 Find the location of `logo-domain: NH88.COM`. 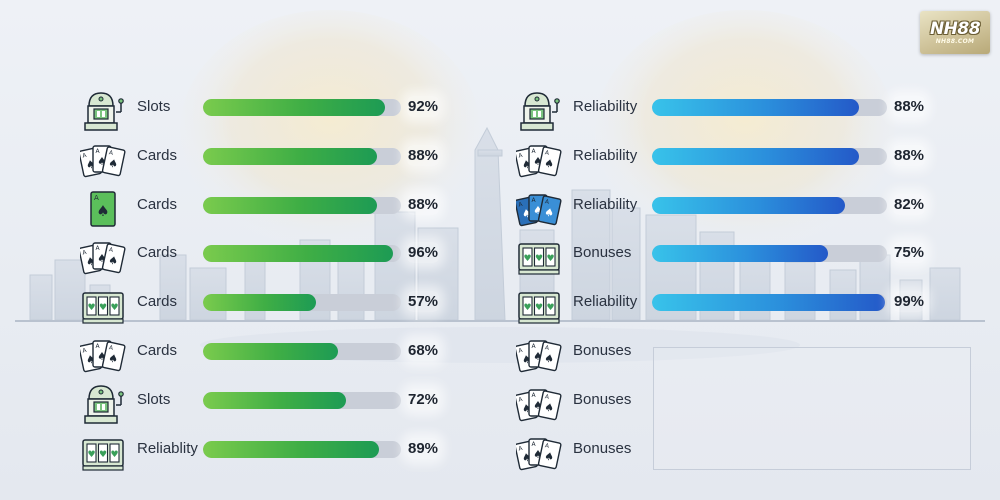

logo-domain: NH88.COM is located at coordinates (955, 41).